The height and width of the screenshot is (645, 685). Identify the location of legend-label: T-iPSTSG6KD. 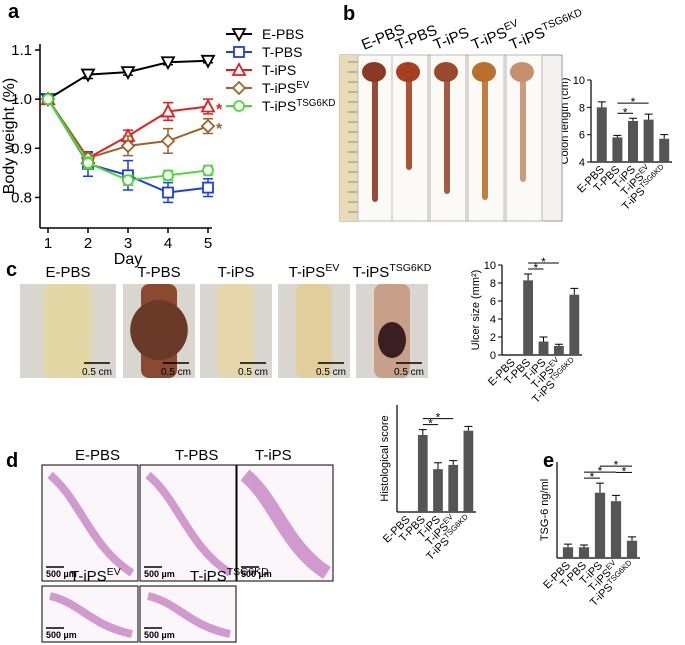
(298, 106).